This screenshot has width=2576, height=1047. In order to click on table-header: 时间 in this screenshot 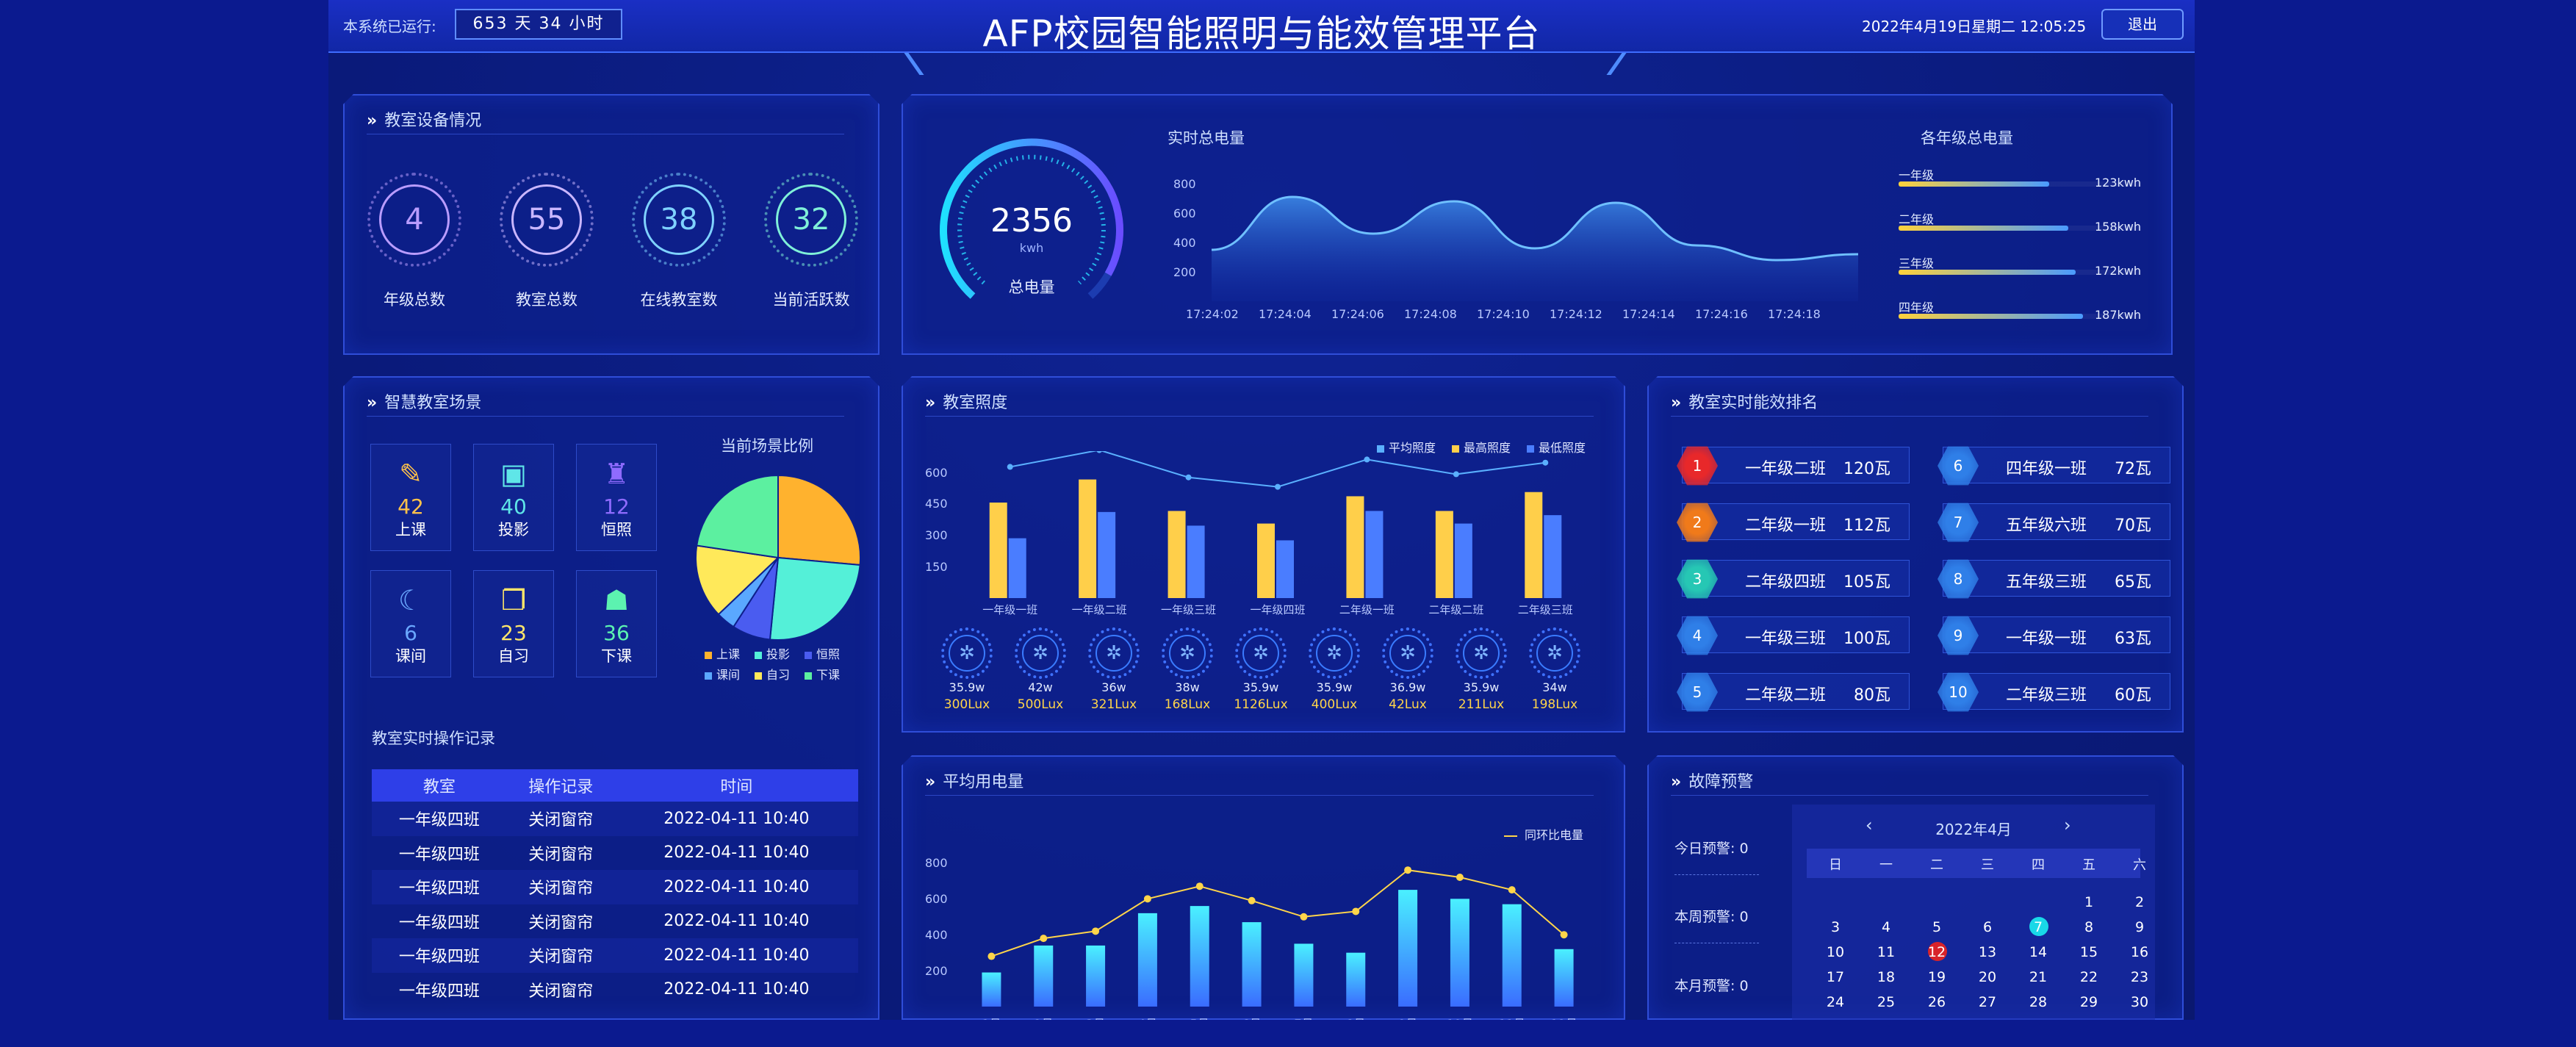, I will do `click(736, 785)`.